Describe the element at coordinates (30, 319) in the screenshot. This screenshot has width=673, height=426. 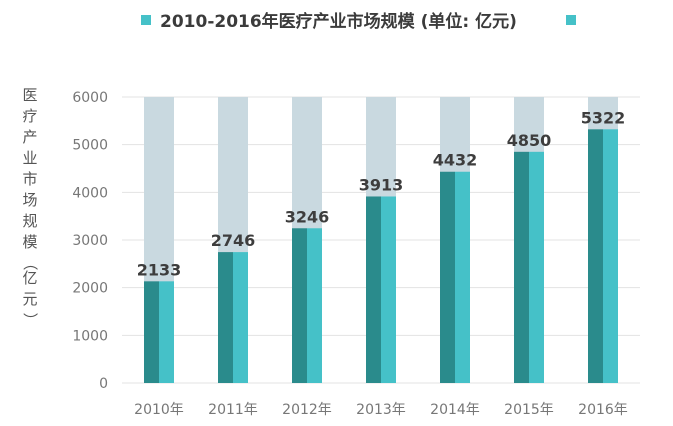
I see `y-axis-label-char: ）` at that location.